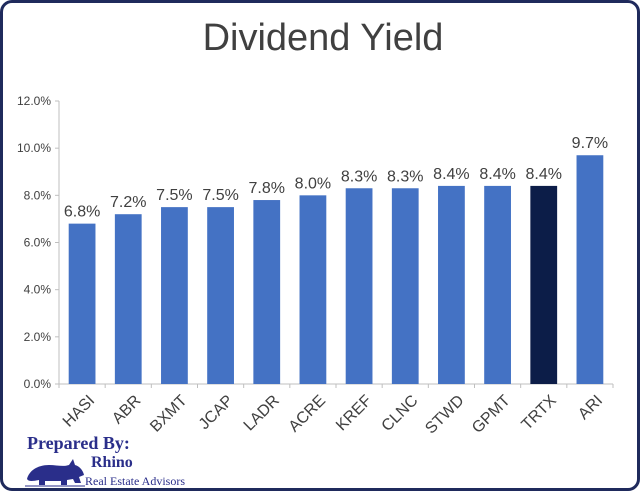 This screenshot has width=640, height=491. I want to click on x-tick-label-trtx: TRTX, so click(540, 413).